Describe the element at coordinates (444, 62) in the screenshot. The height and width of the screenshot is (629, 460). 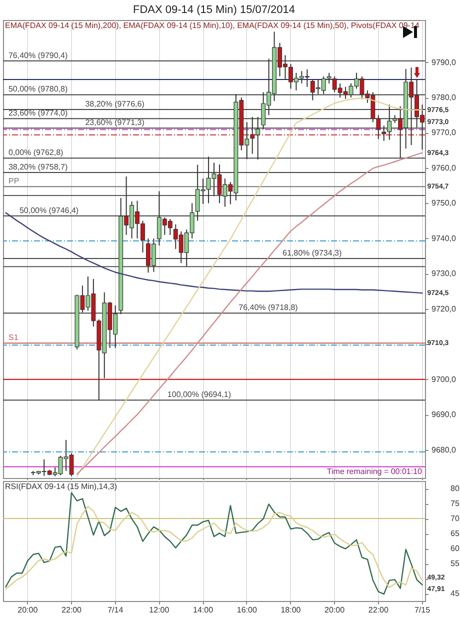
I see `y-tick-label: 9790,0` at that location.